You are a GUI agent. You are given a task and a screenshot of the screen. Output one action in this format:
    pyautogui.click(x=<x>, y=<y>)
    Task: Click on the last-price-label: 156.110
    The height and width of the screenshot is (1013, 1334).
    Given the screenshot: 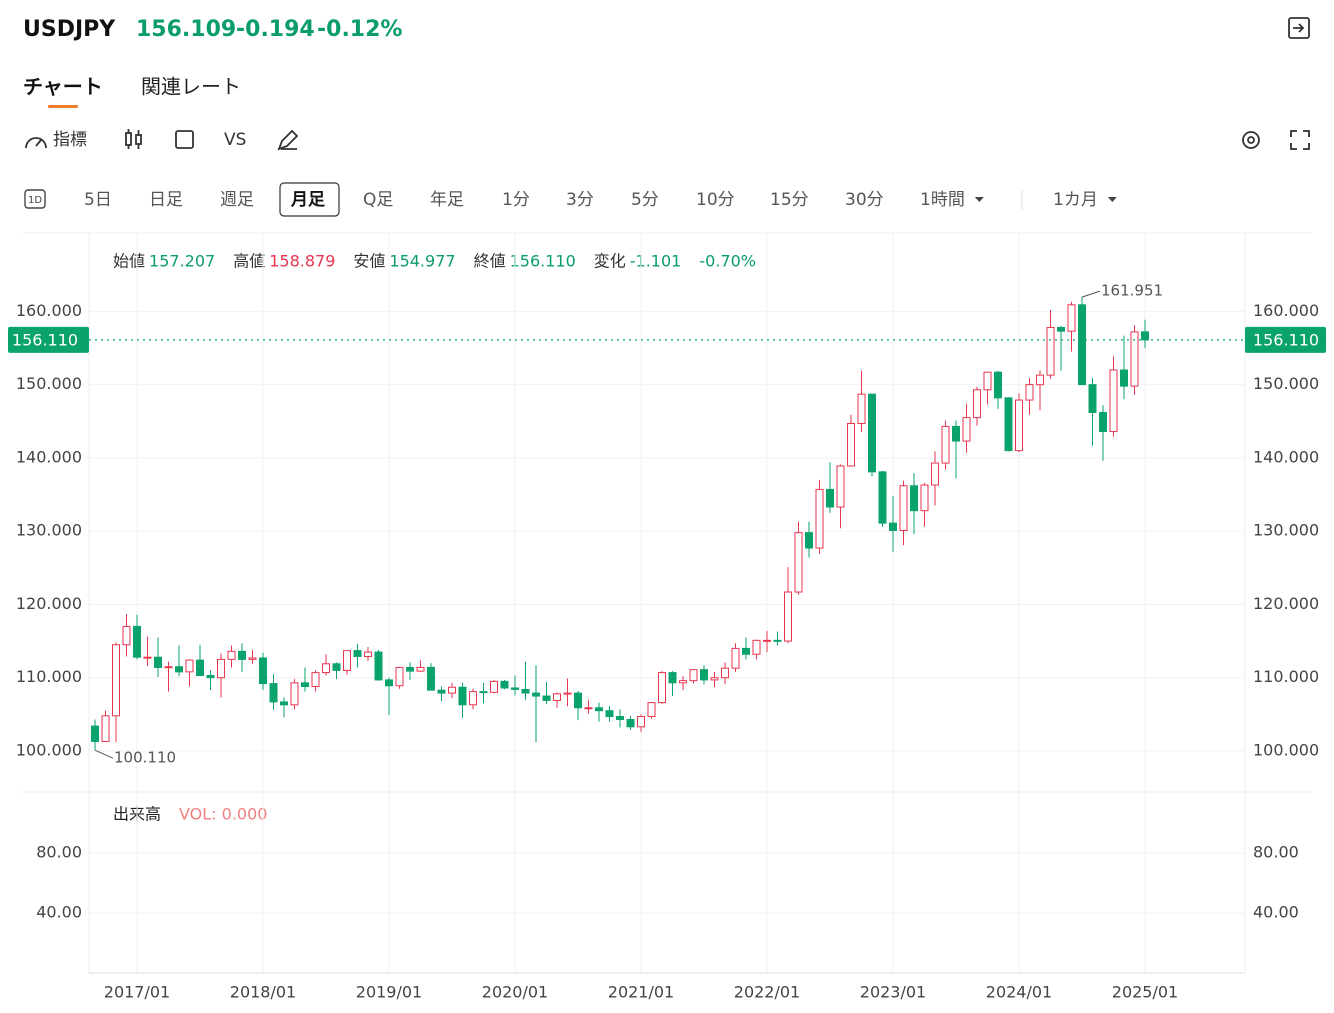 What is the action you would take?
    pyautogui.click(x=1286, y=339)
    